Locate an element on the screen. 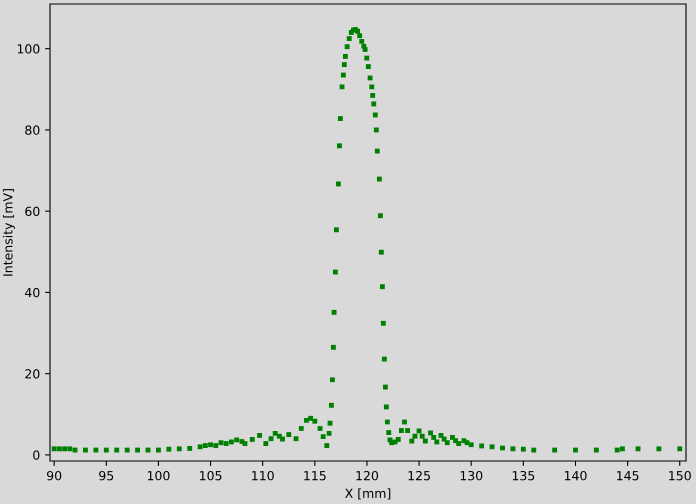 This screenshot has height=504, width=696. x-tick-label: 110 is located at coordinates (263, 475).